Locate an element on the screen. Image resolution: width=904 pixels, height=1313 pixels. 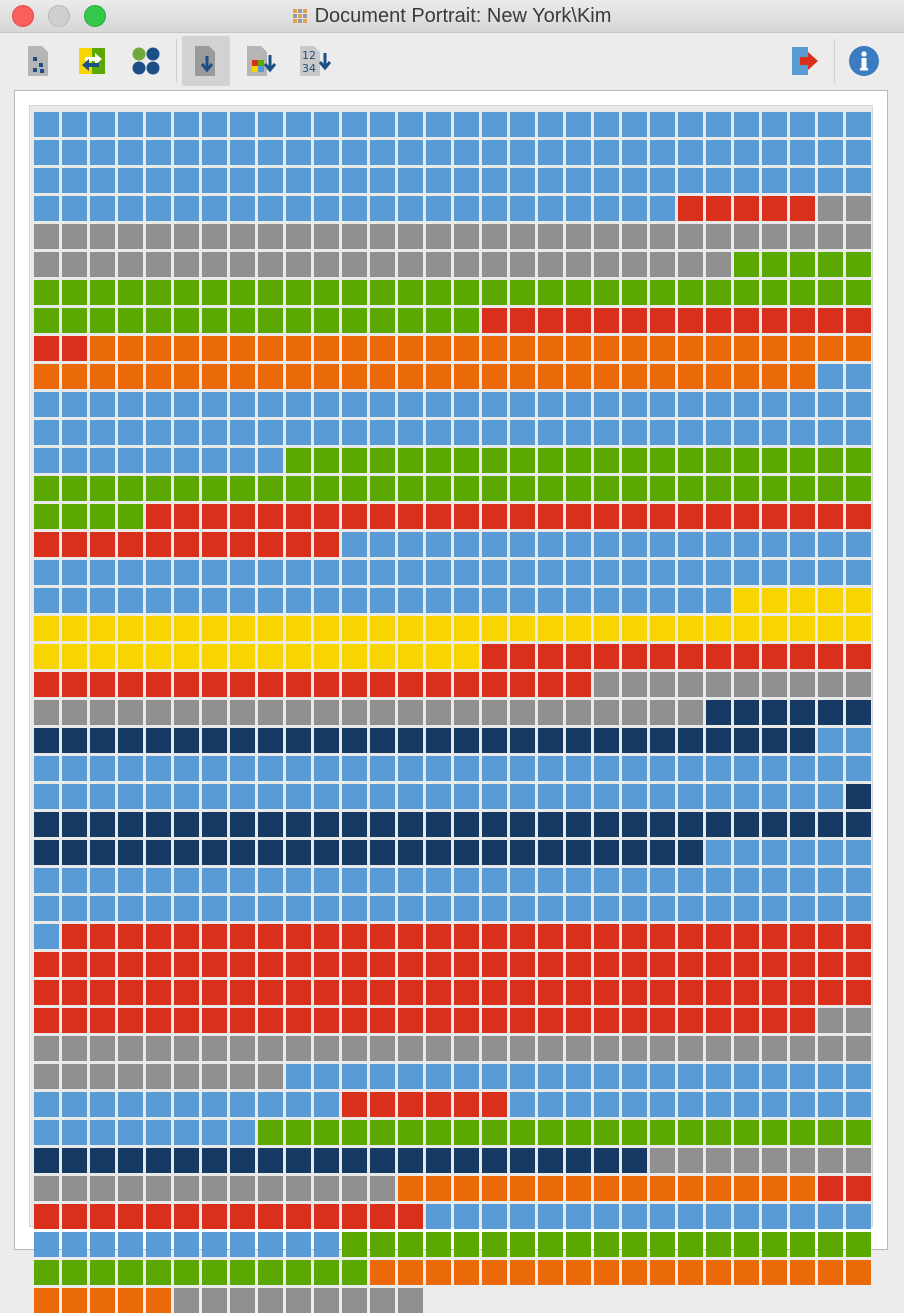
color-circles-button is located at coordinates (146, 61).